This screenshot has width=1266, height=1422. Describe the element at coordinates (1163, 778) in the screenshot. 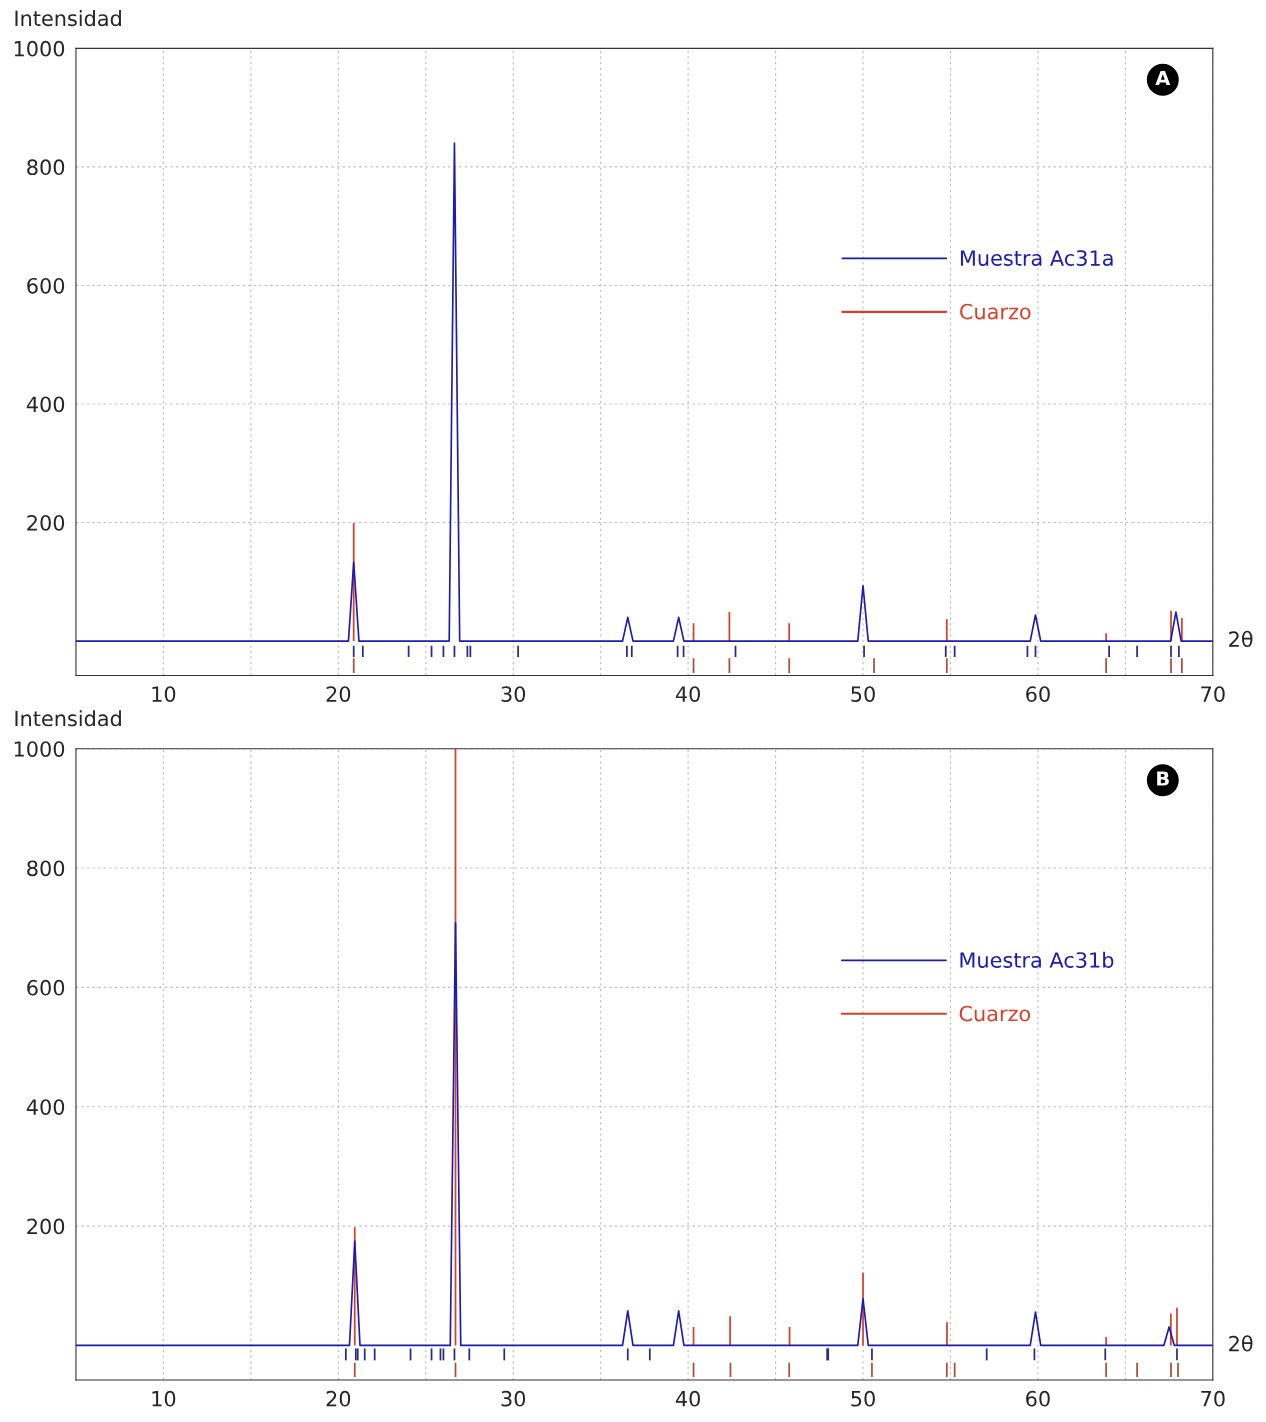

I see `annotation: B` at that location.